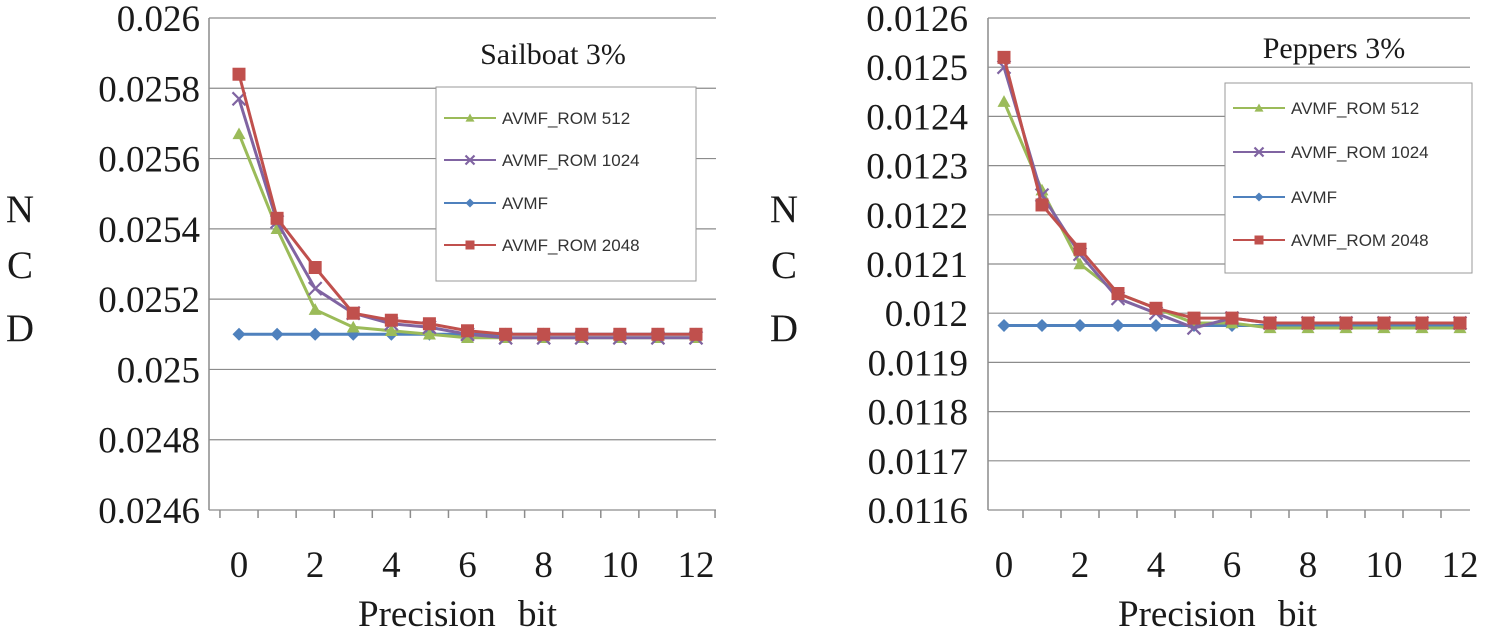 This screenshot has height=642, width=1489. Describe the element at coordinates (149, 160) in the screenshot. I see `y-tick-label: 0.0256` at that location.